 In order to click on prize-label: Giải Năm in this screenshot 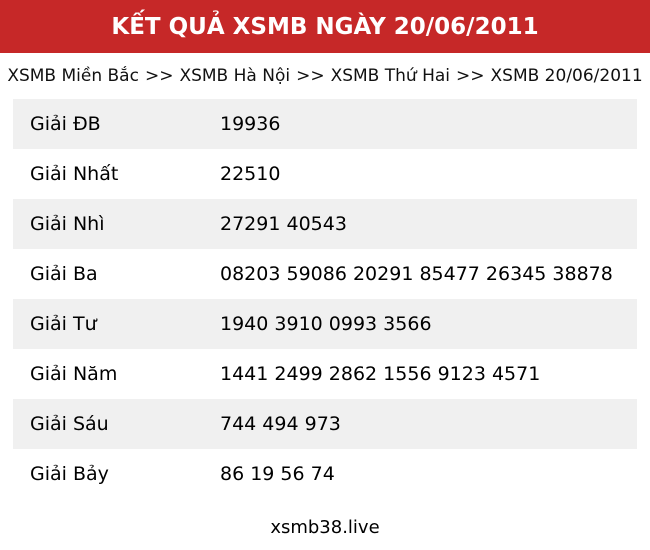, I will do `click(74, 374)`.